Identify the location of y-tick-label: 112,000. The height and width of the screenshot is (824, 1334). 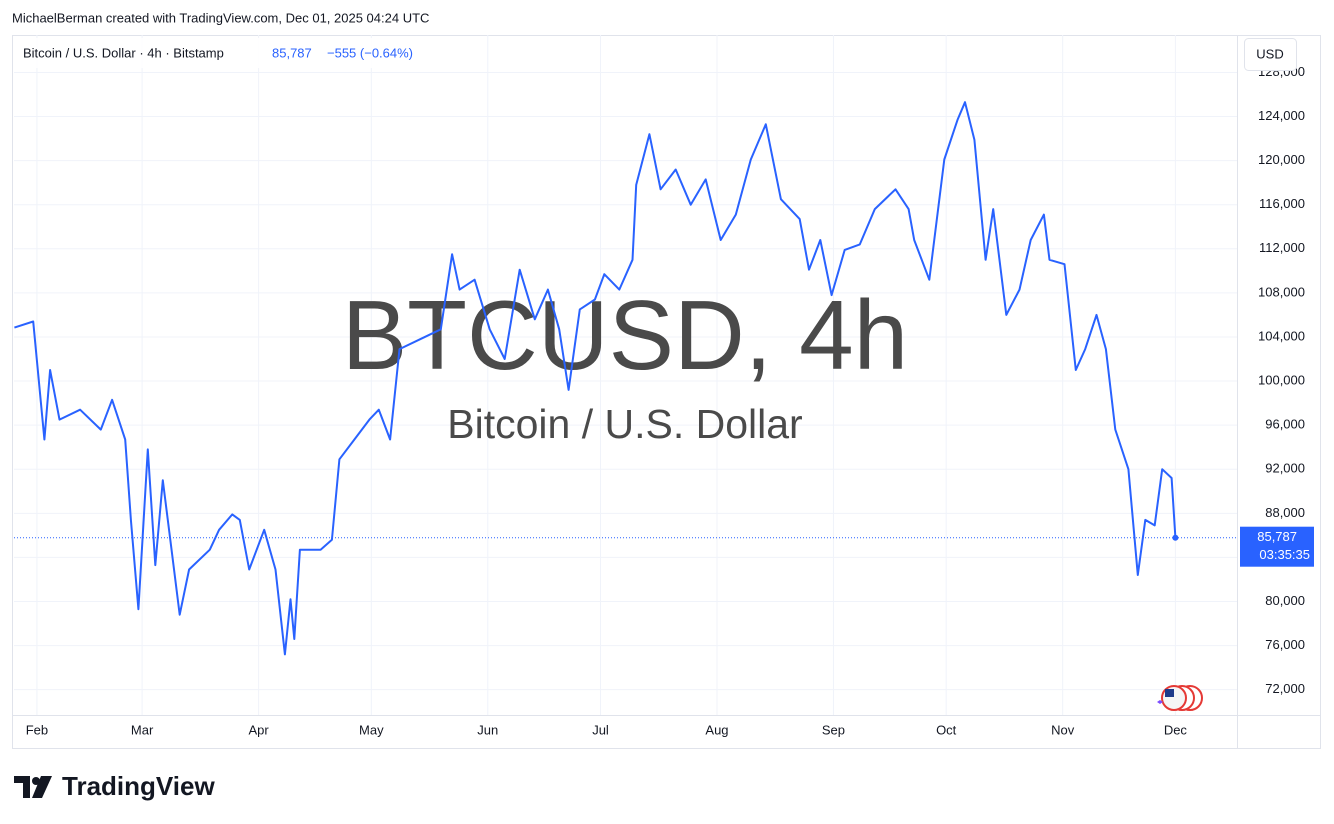
(1282, 247).